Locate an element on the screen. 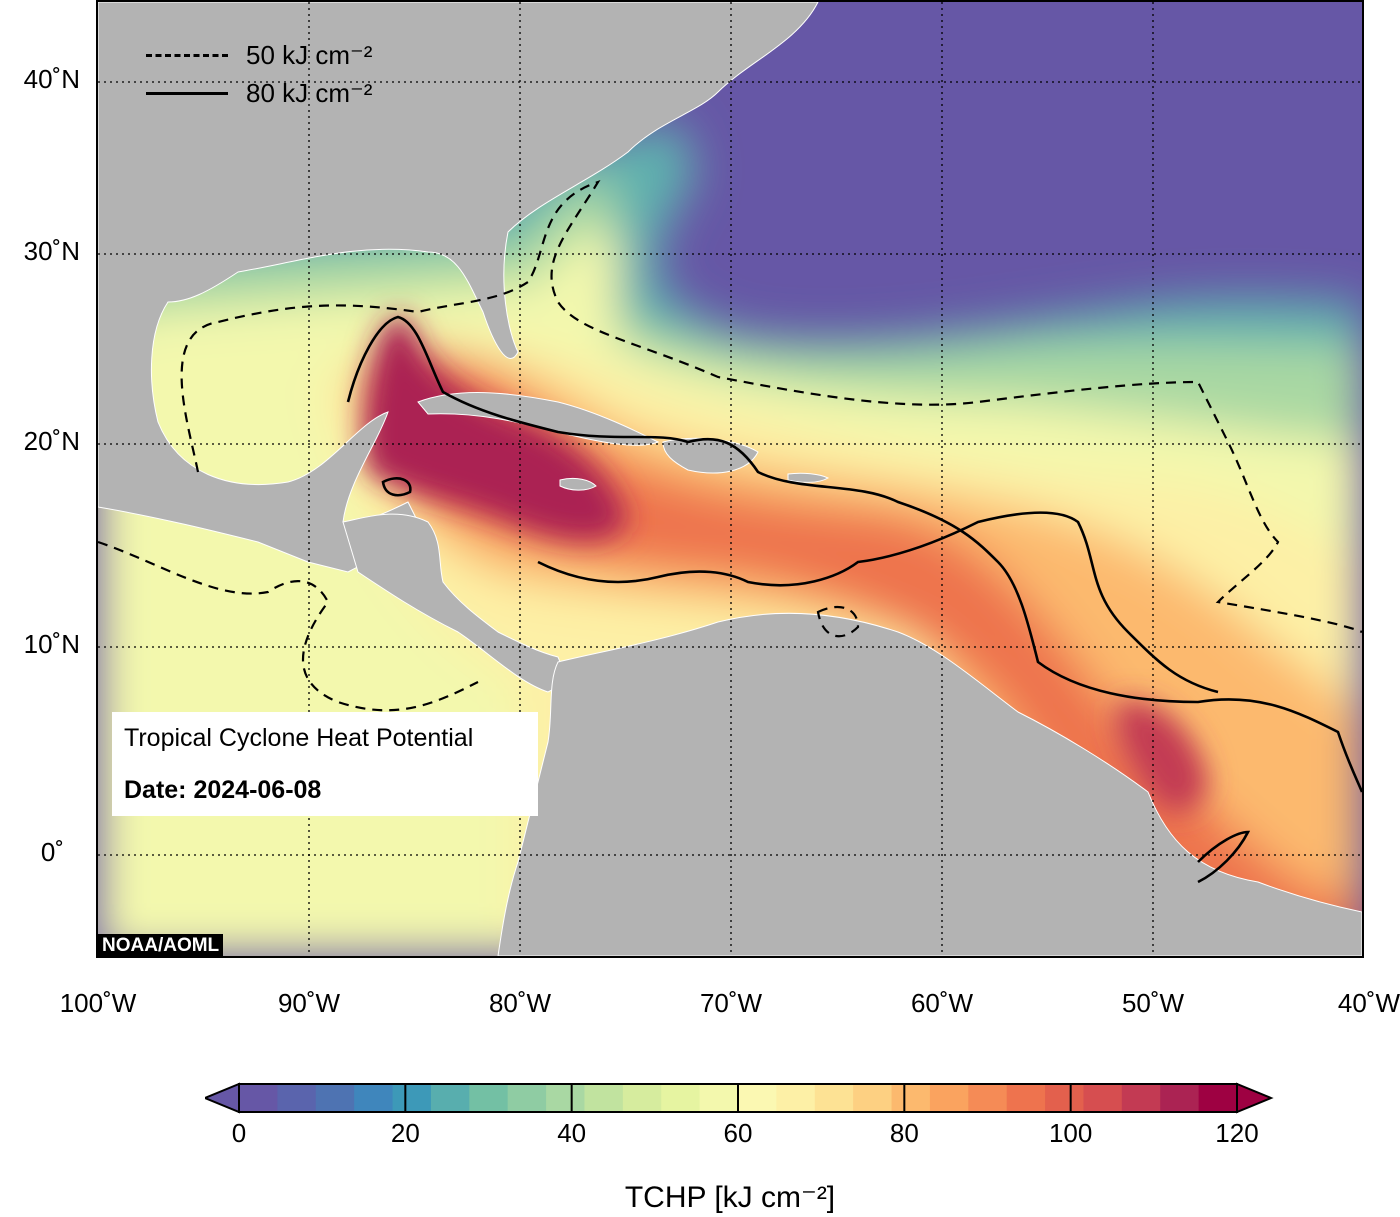 The width and height of the screenshot is (1400, 1217). colorbar-tick-label: 0 is located at coordinates (239, 1133).